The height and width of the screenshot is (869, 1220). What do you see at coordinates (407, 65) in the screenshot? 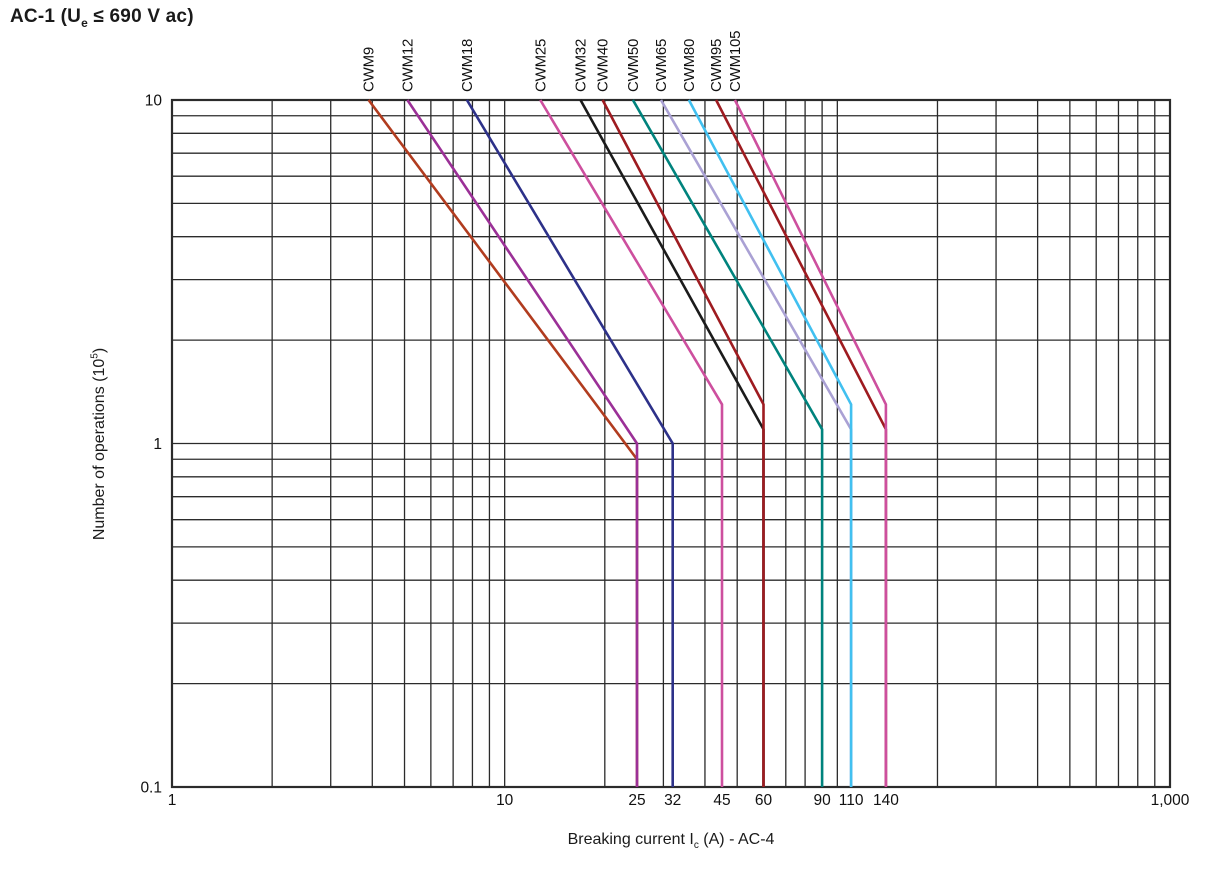
I see `series-label-CWM12: CWM12` at bounding box center [407, 65].